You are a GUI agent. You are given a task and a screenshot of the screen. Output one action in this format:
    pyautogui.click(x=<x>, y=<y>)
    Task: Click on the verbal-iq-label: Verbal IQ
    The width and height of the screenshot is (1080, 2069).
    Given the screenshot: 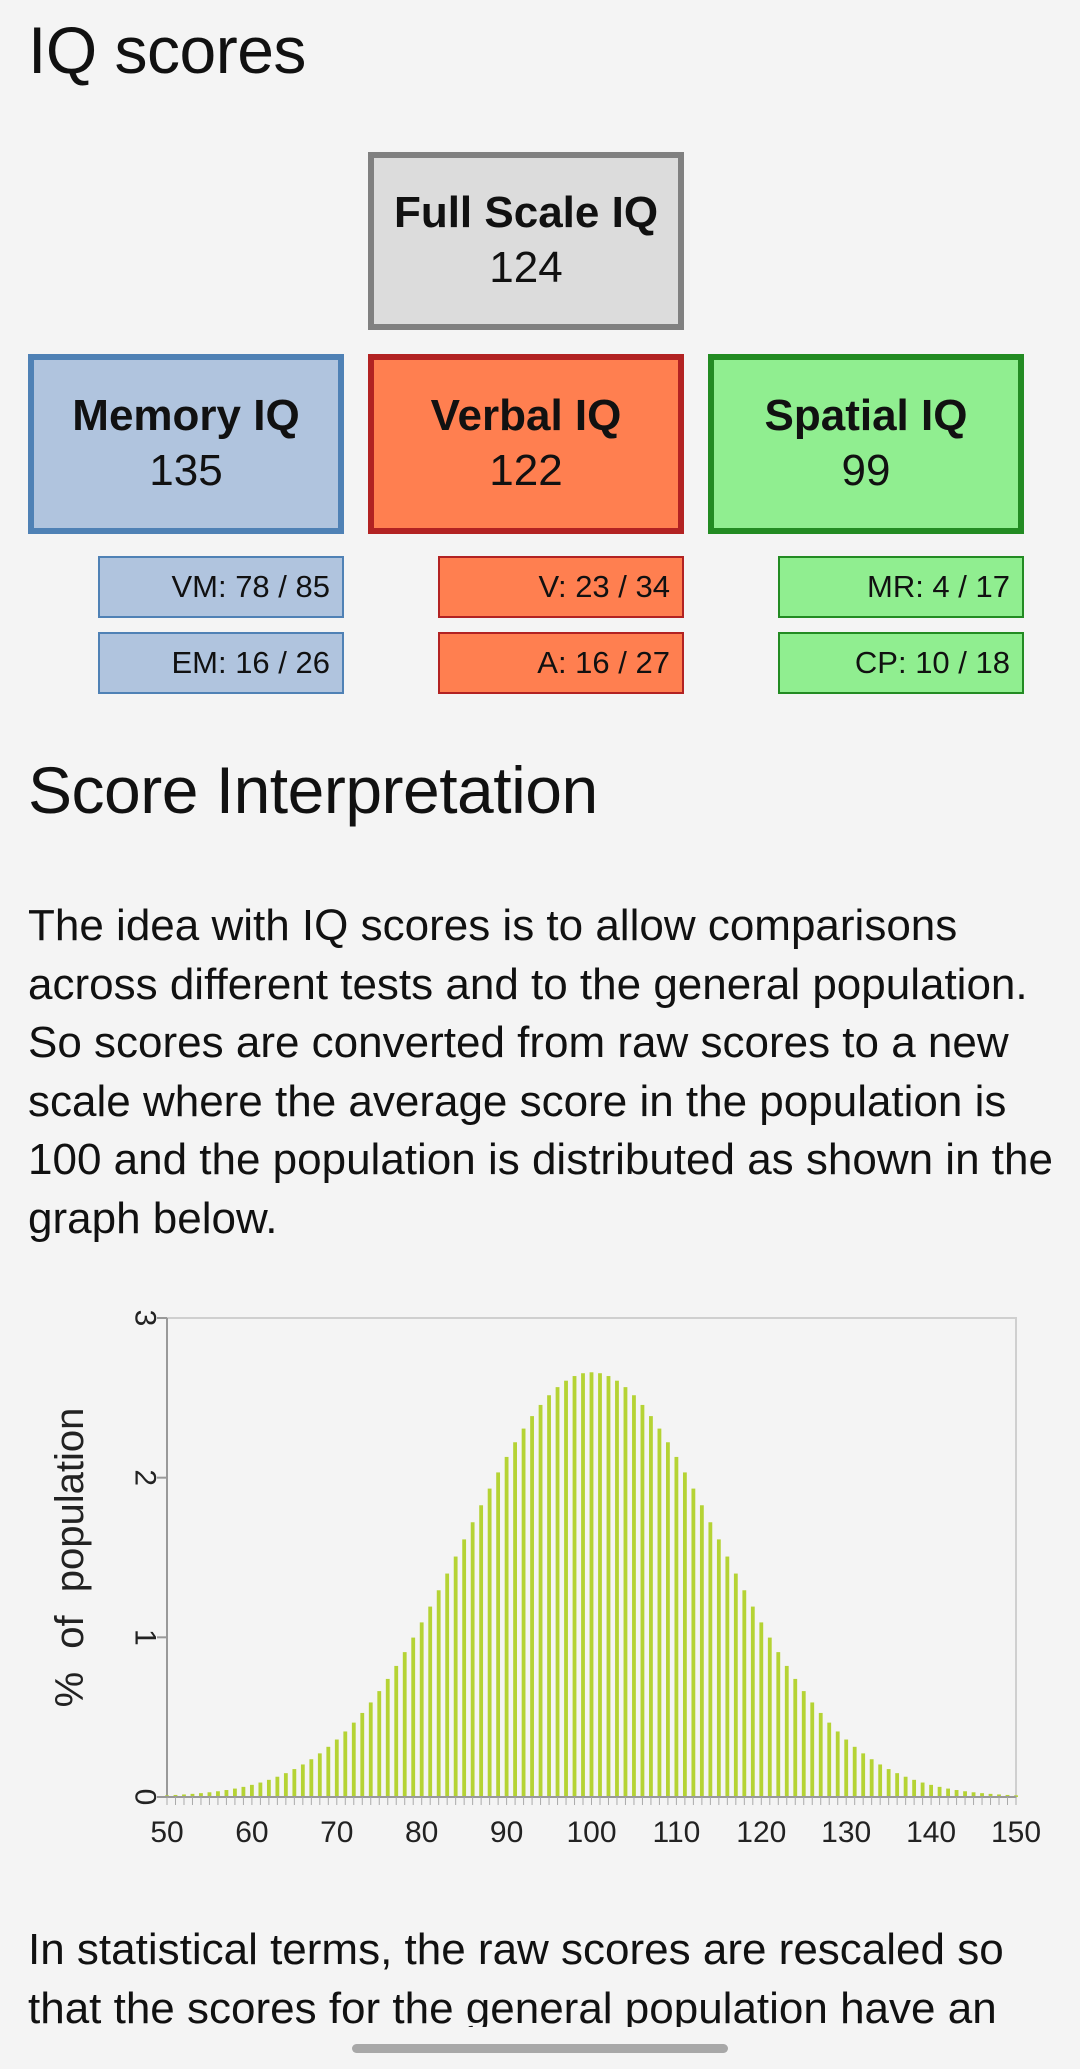 What is the action you would take?
    pyautogui.click(x=526, y=416)
    